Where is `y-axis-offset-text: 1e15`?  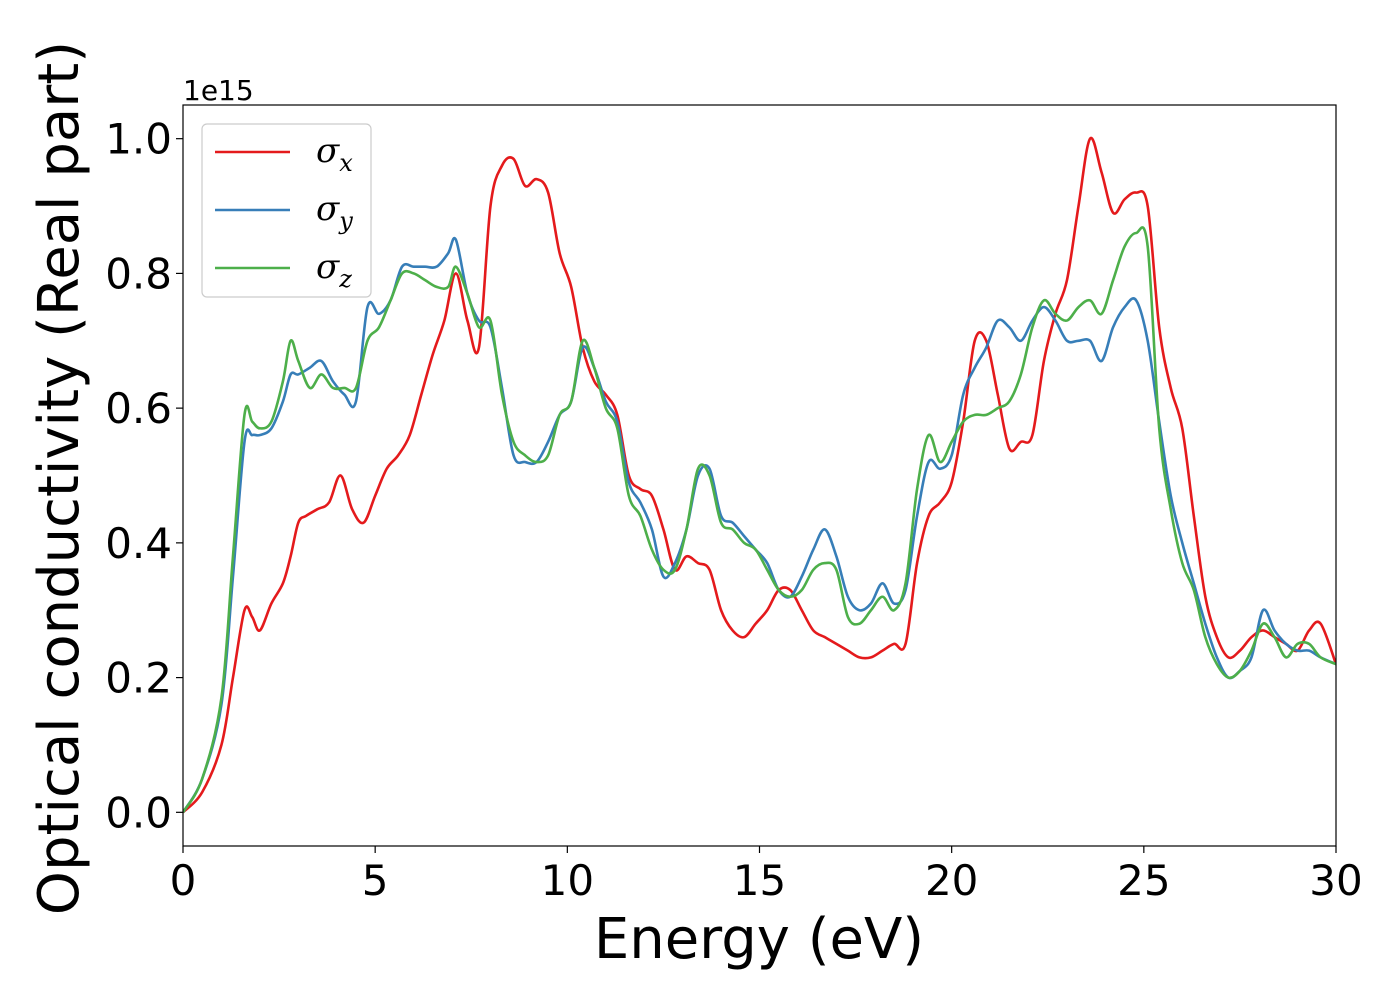
y-axis-offset-text: 1e15 is located at coordinates (218, 90).